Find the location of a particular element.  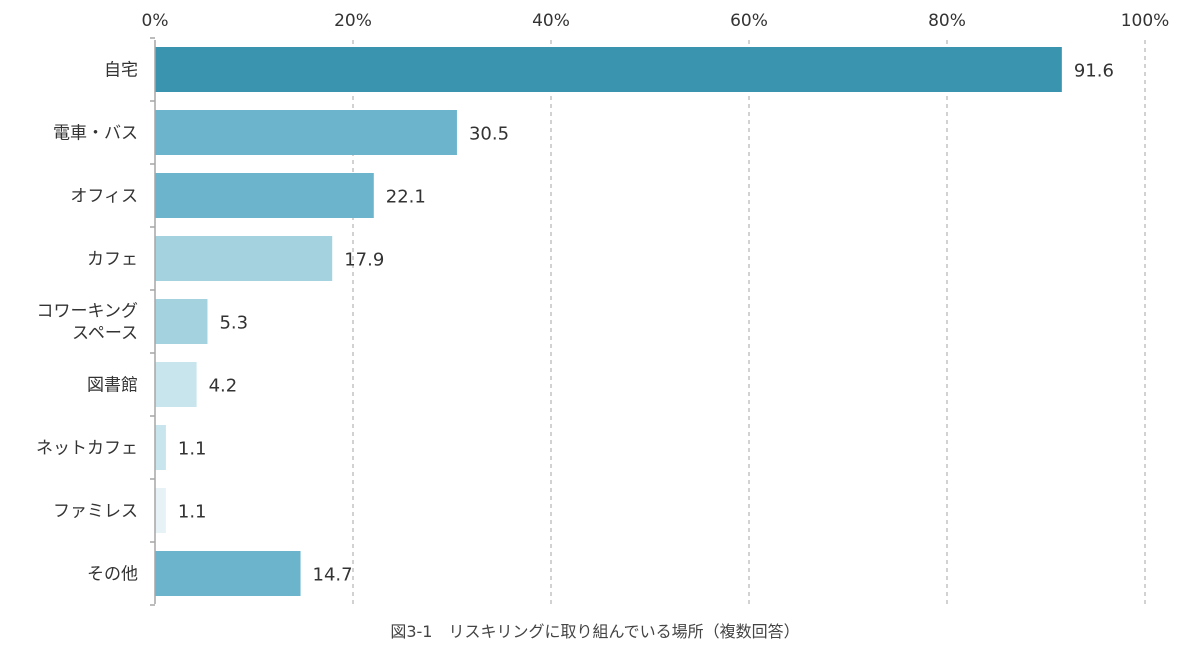

data-label: 4.2 is located at coordinates (223, 386).